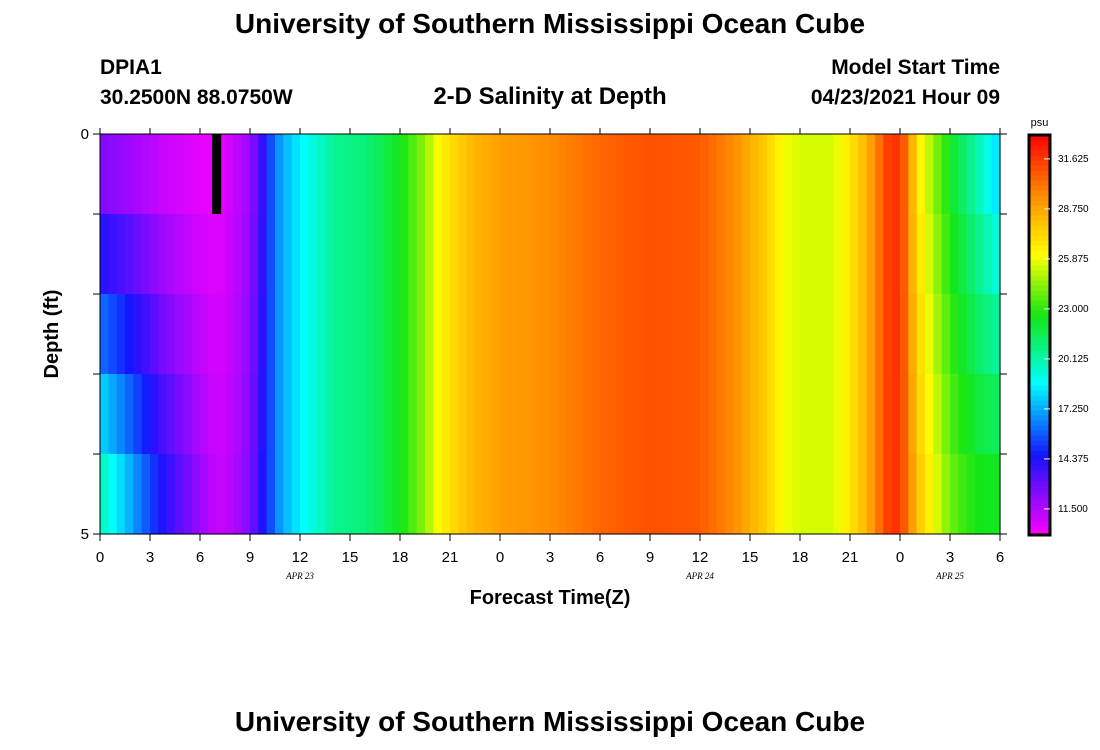 This screenshot has width=1100, height=750. I want to click on colorbar-frame, so click(1039, 335).